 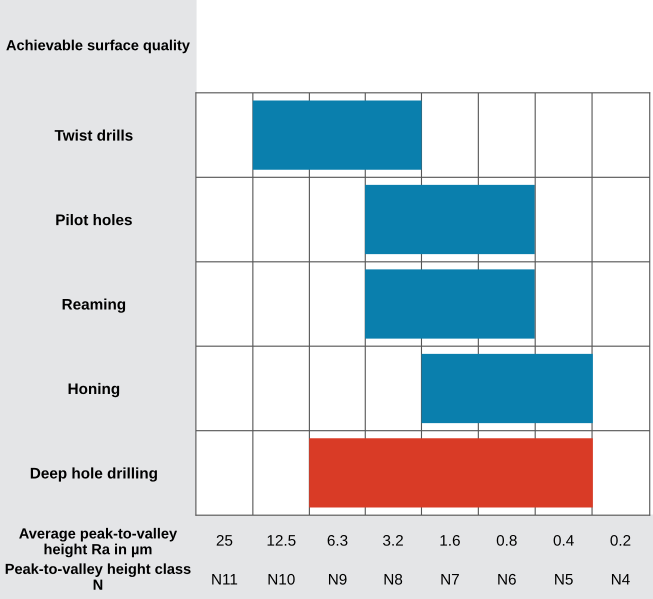 What do you see at coordinates (94, 220) in the screenshot?
I see `y-tick-label: Pilot holes` at bounding box center [94, 220].